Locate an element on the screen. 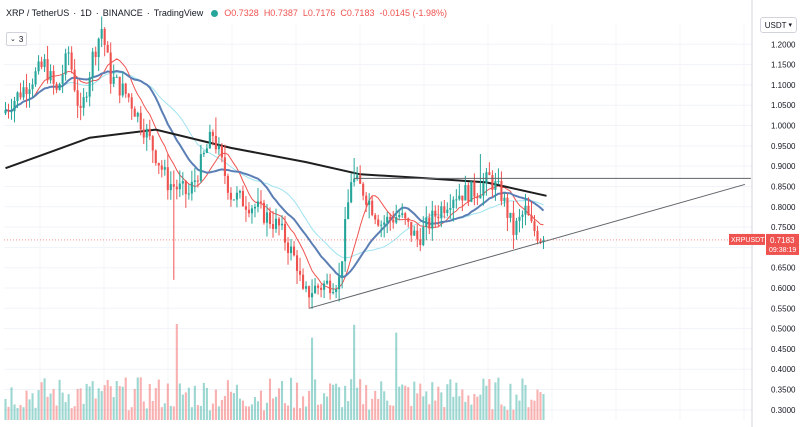 Image resolution: width=805 pixels, height=427 pixels. currency-dropdown: USDT ▾ is located at coordinates (778, 25).